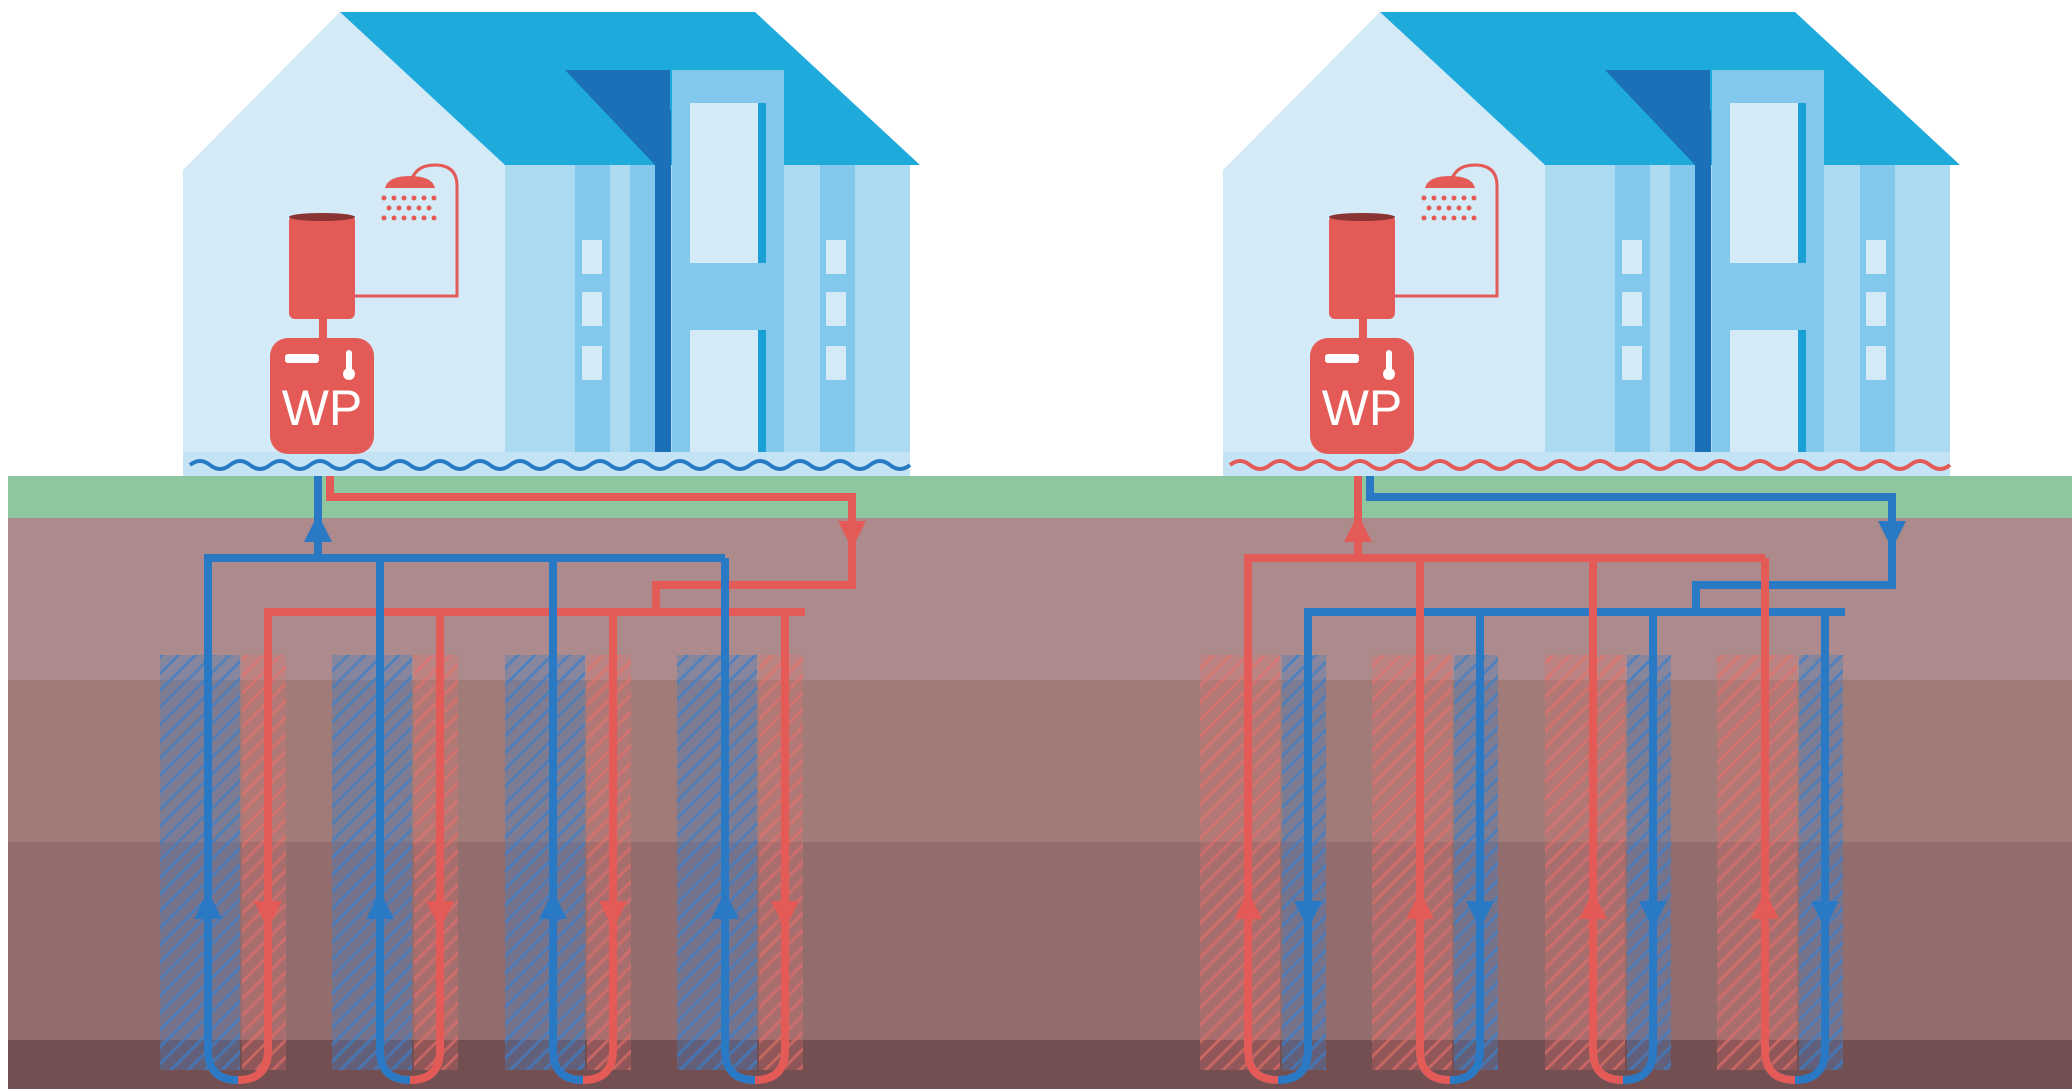 The height and width of the screenshot is (1089, 2072). Describe the element at coordinates (550, 465) in the screenshot. I see `underfloor-heating-pipe` at that location.